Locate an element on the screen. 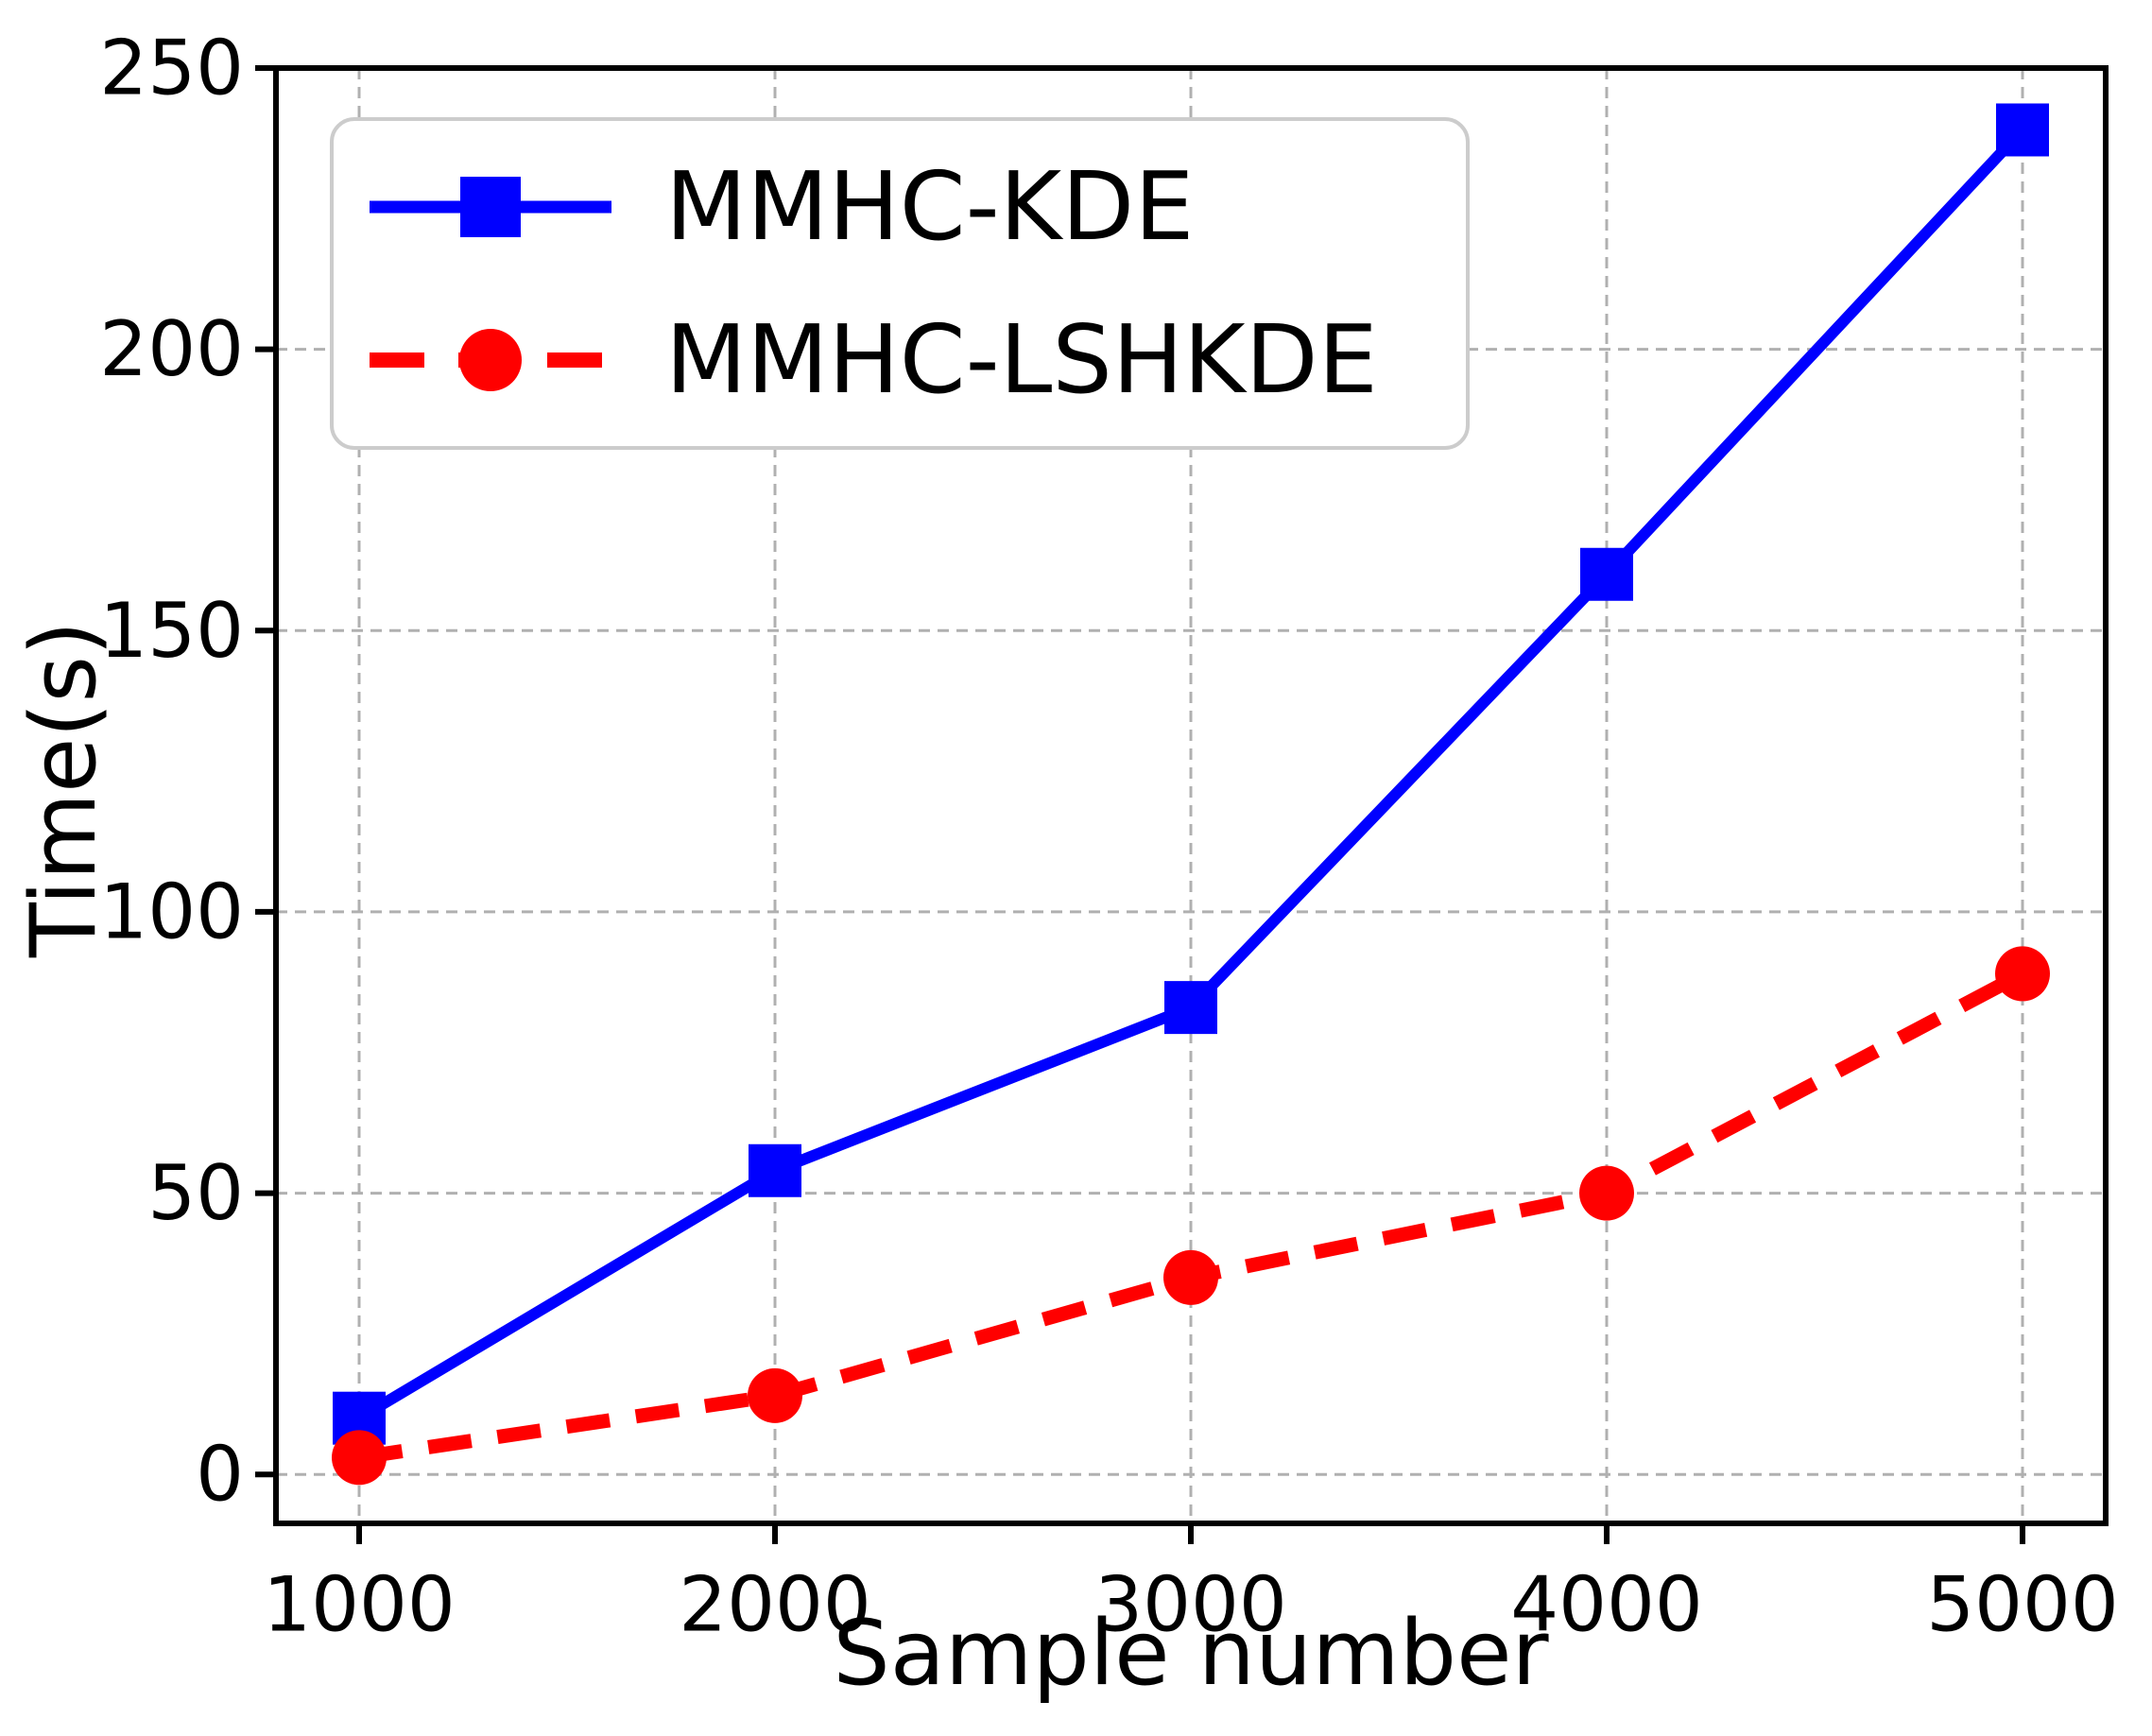  legend-item-mmhc-kde: MMHC-KDE is located at coordinates (900, 207).